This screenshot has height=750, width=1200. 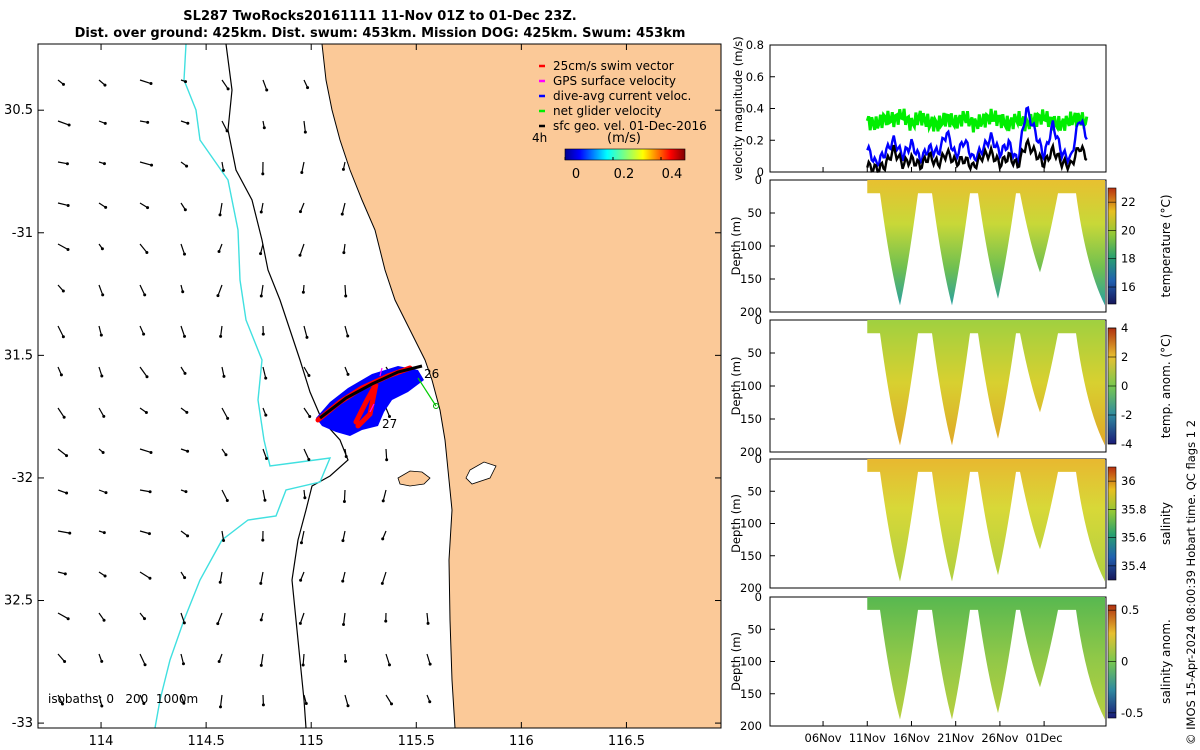 What do you see at coordinates (388, 386) in the screenshot?
I see `coastline` at bounding box center [388, 386].